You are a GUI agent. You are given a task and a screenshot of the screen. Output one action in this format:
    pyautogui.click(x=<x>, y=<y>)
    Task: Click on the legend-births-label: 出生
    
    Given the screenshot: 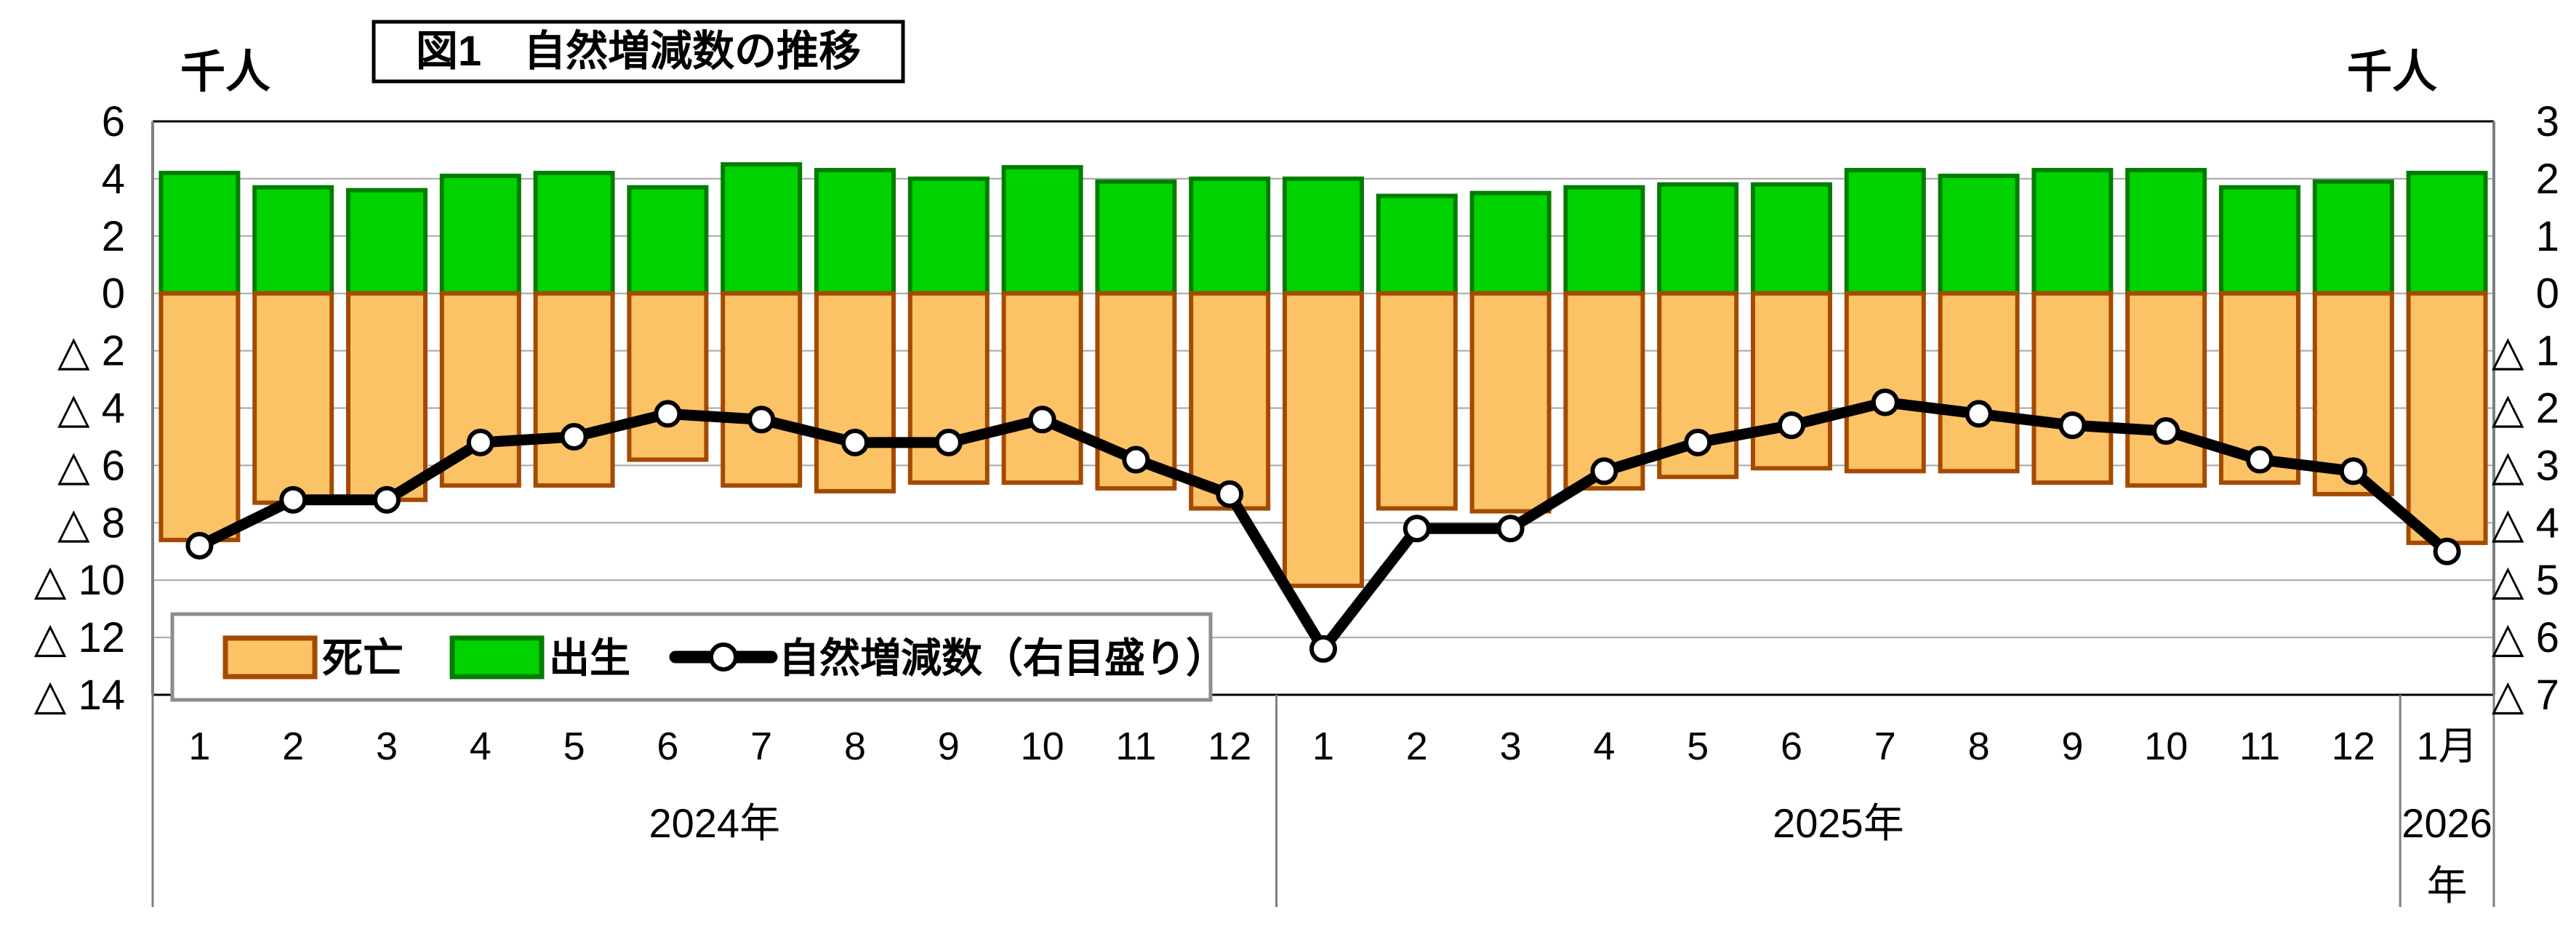 What is the action you would take?
    pyautogui.click(x=589, y=658)
    